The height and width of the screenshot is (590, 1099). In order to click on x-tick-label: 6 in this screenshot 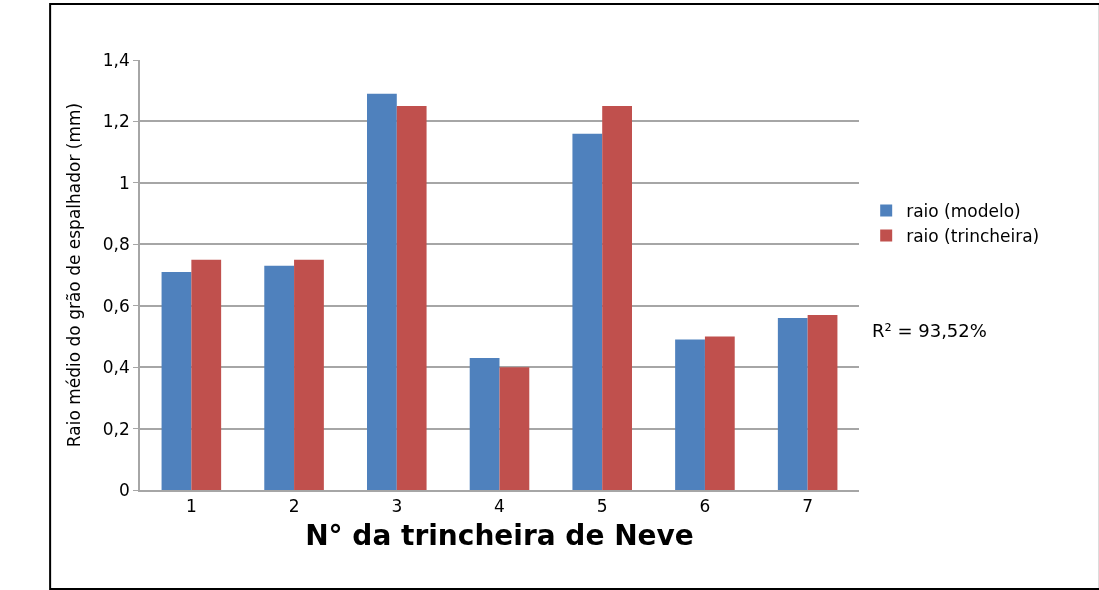, I will do `click(705, 506)`.